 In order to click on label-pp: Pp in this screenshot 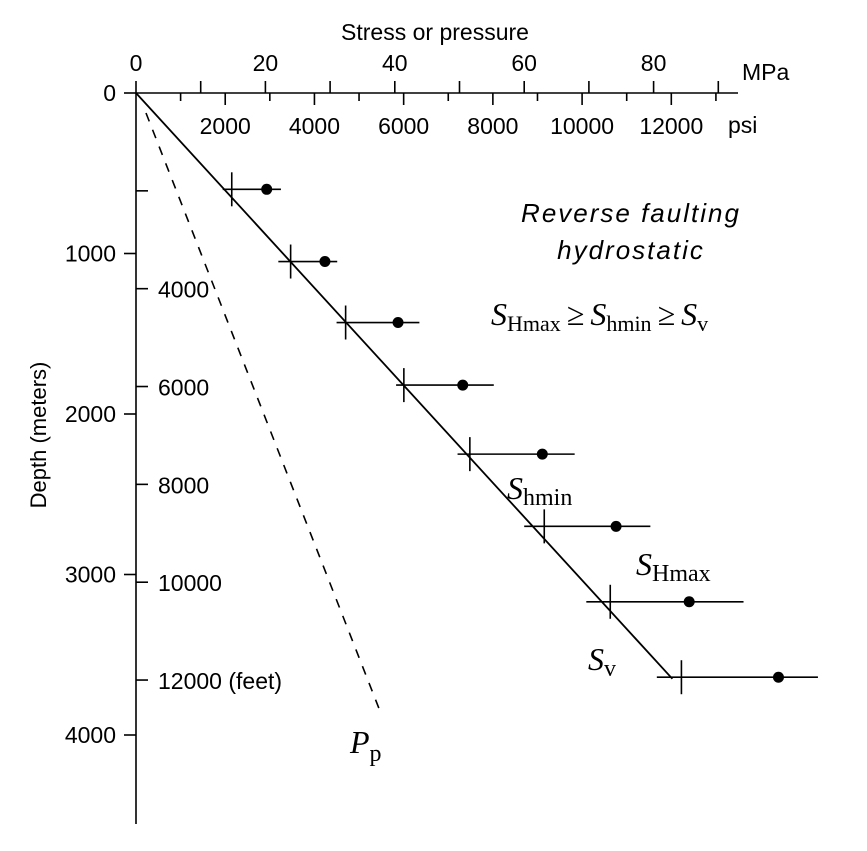, I will do `click(365, 745)`.